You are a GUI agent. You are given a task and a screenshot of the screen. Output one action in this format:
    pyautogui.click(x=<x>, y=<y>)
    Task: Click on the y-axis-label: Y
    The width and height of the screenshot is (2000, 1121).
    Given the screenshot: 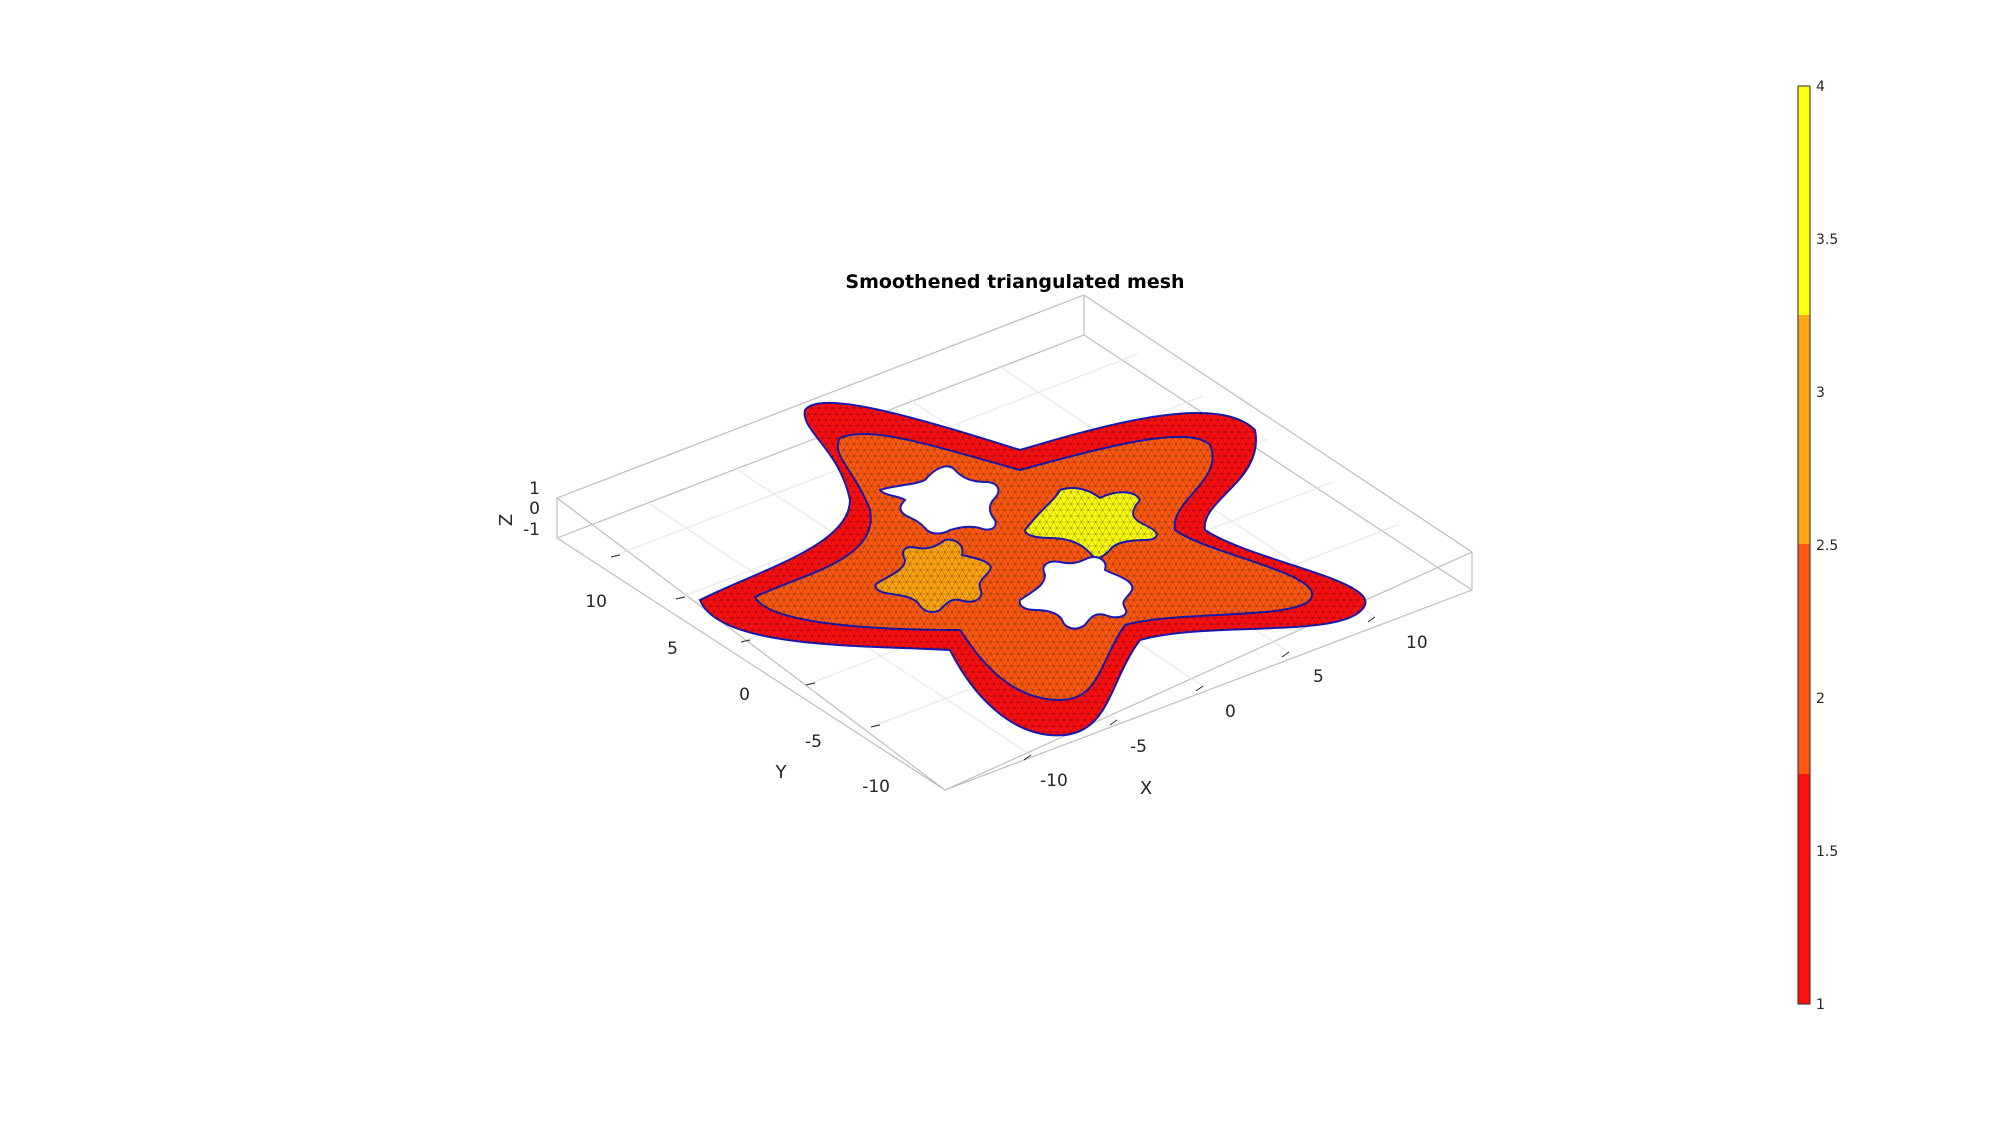 What is the action you would take?
    pyautogui.click(x=781, y=772)
    